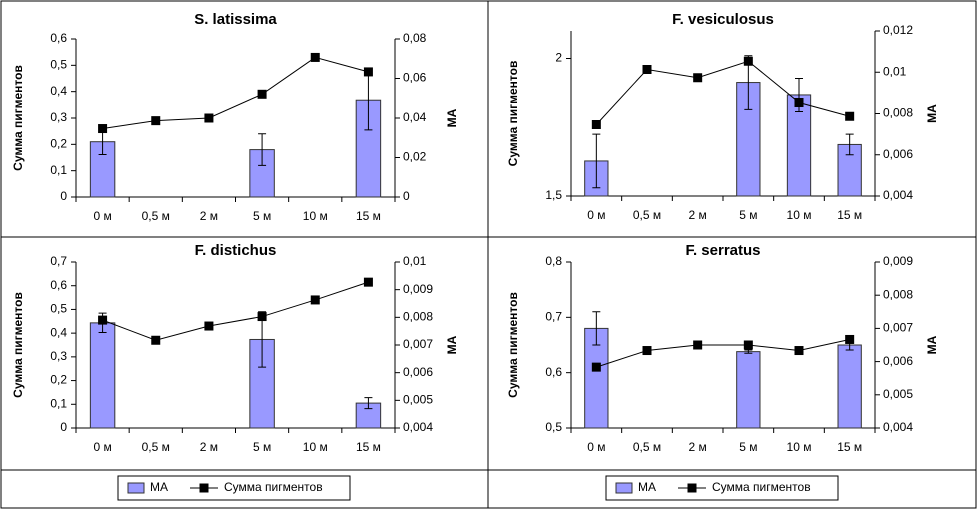 The height and width of the screenshot is (509, 977). Describe the element at coordinates (722, 250) in the screenshot. I see `chart-title: F. serratus` at that location.